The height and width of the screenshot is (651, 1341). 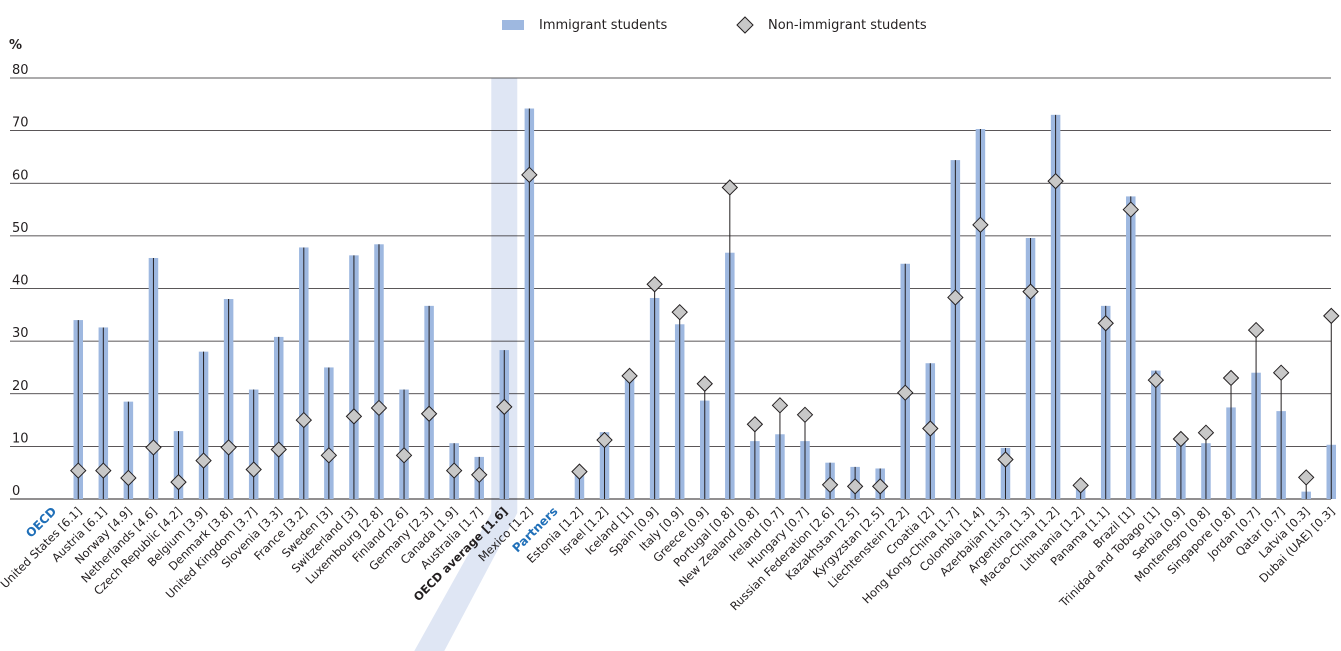 I want to click on marker-israel, so click(x=604, y=440).